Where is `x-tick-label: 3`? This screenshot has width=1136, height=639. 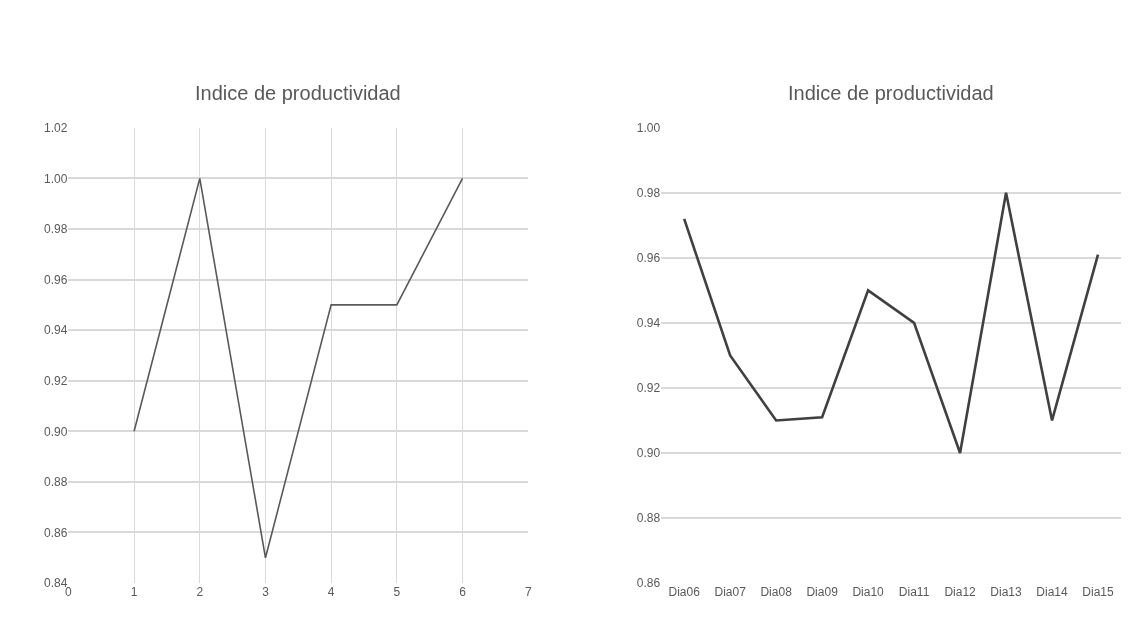
x-tick-label: 3 is located at coordinates (266, 592).